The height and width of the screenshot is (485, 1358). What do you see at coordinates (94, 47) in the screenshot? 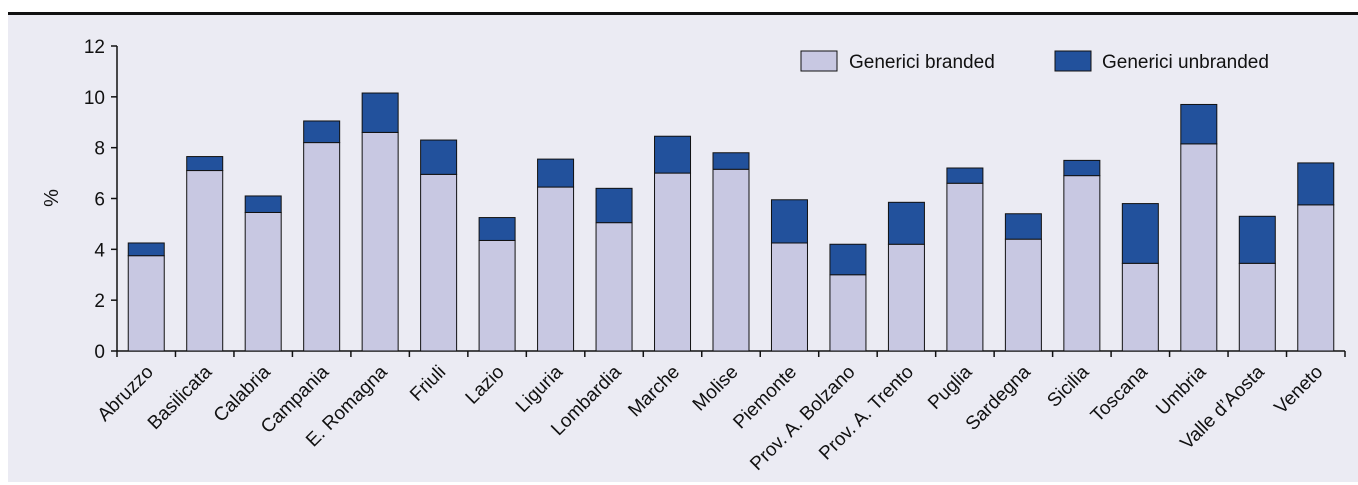
I see `y-tick-label: 12` at bounding box center [94, 47].